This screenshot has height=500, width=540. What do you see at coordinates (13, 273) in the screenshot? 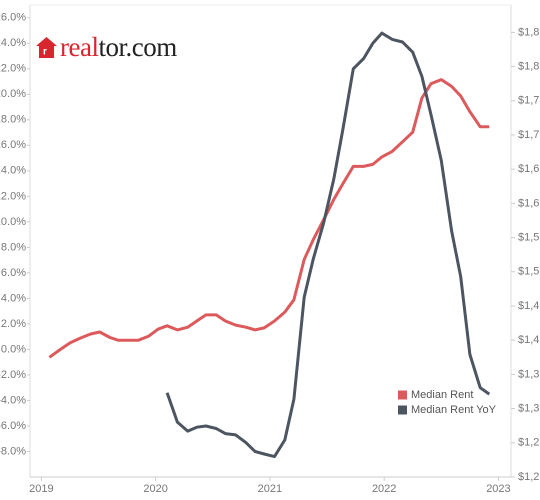
I see `y-tick-label: 6.0%` at bounding box center [13, 273].